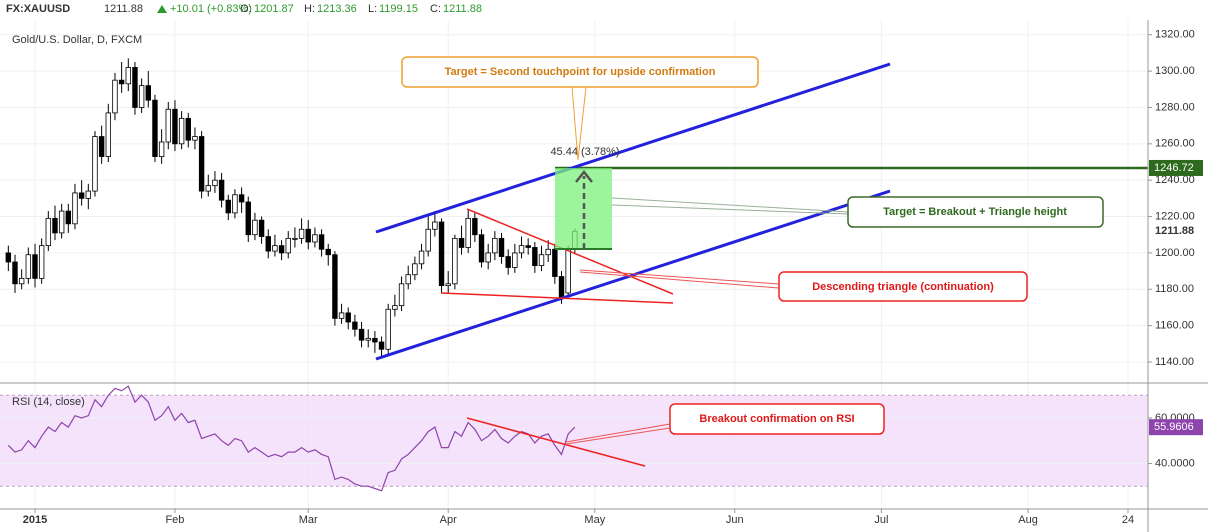 This screenshot has height=532, width=1208. What do you see at coordinates (274, 9) in the screenshot?
I see `ohlc-value: 1201.87` at bounding box center [274, 9].